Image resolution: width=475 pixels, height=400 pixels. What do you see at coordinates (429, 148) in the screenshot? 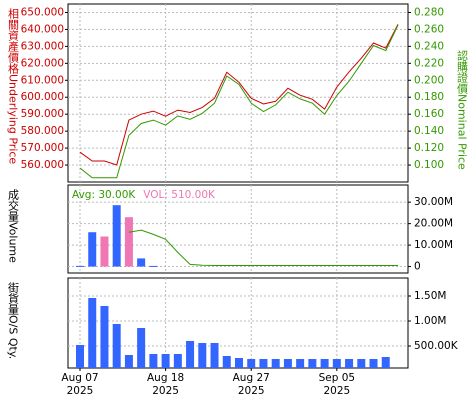
I see `y2-tick-label: 0.120` at bounding box center [429, 148].